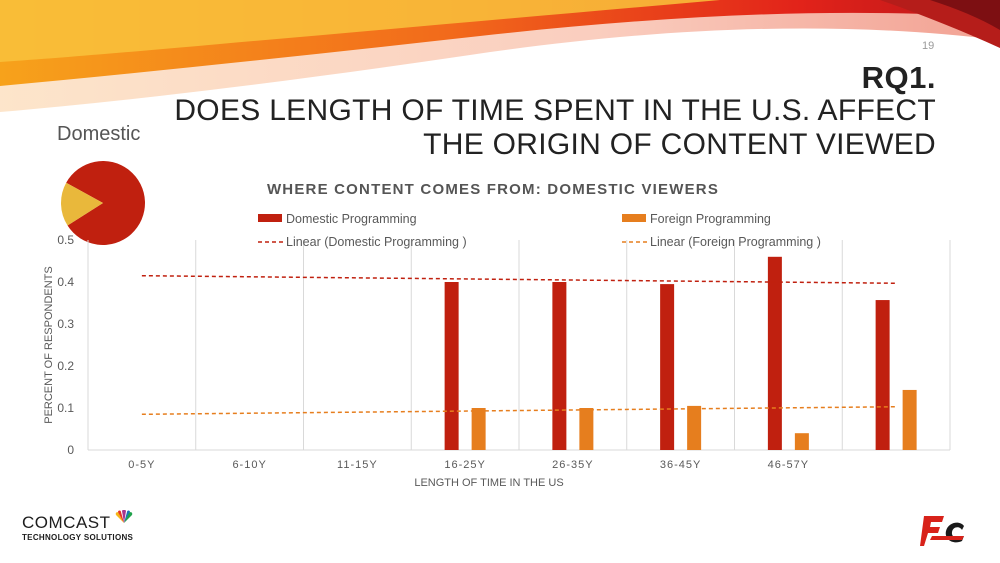  What do you see at coordinates (735, 242) in the screenshot?
I see `legend-label: Linear (Foreign Programming )` at bounding box center [735, 242].